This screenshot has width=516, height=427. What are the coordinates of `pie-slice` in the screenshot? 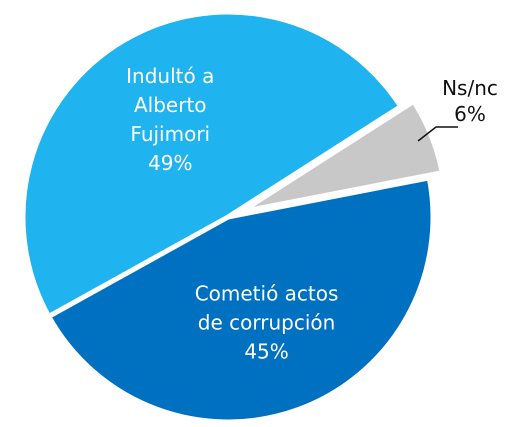 It's located at (341, 156).